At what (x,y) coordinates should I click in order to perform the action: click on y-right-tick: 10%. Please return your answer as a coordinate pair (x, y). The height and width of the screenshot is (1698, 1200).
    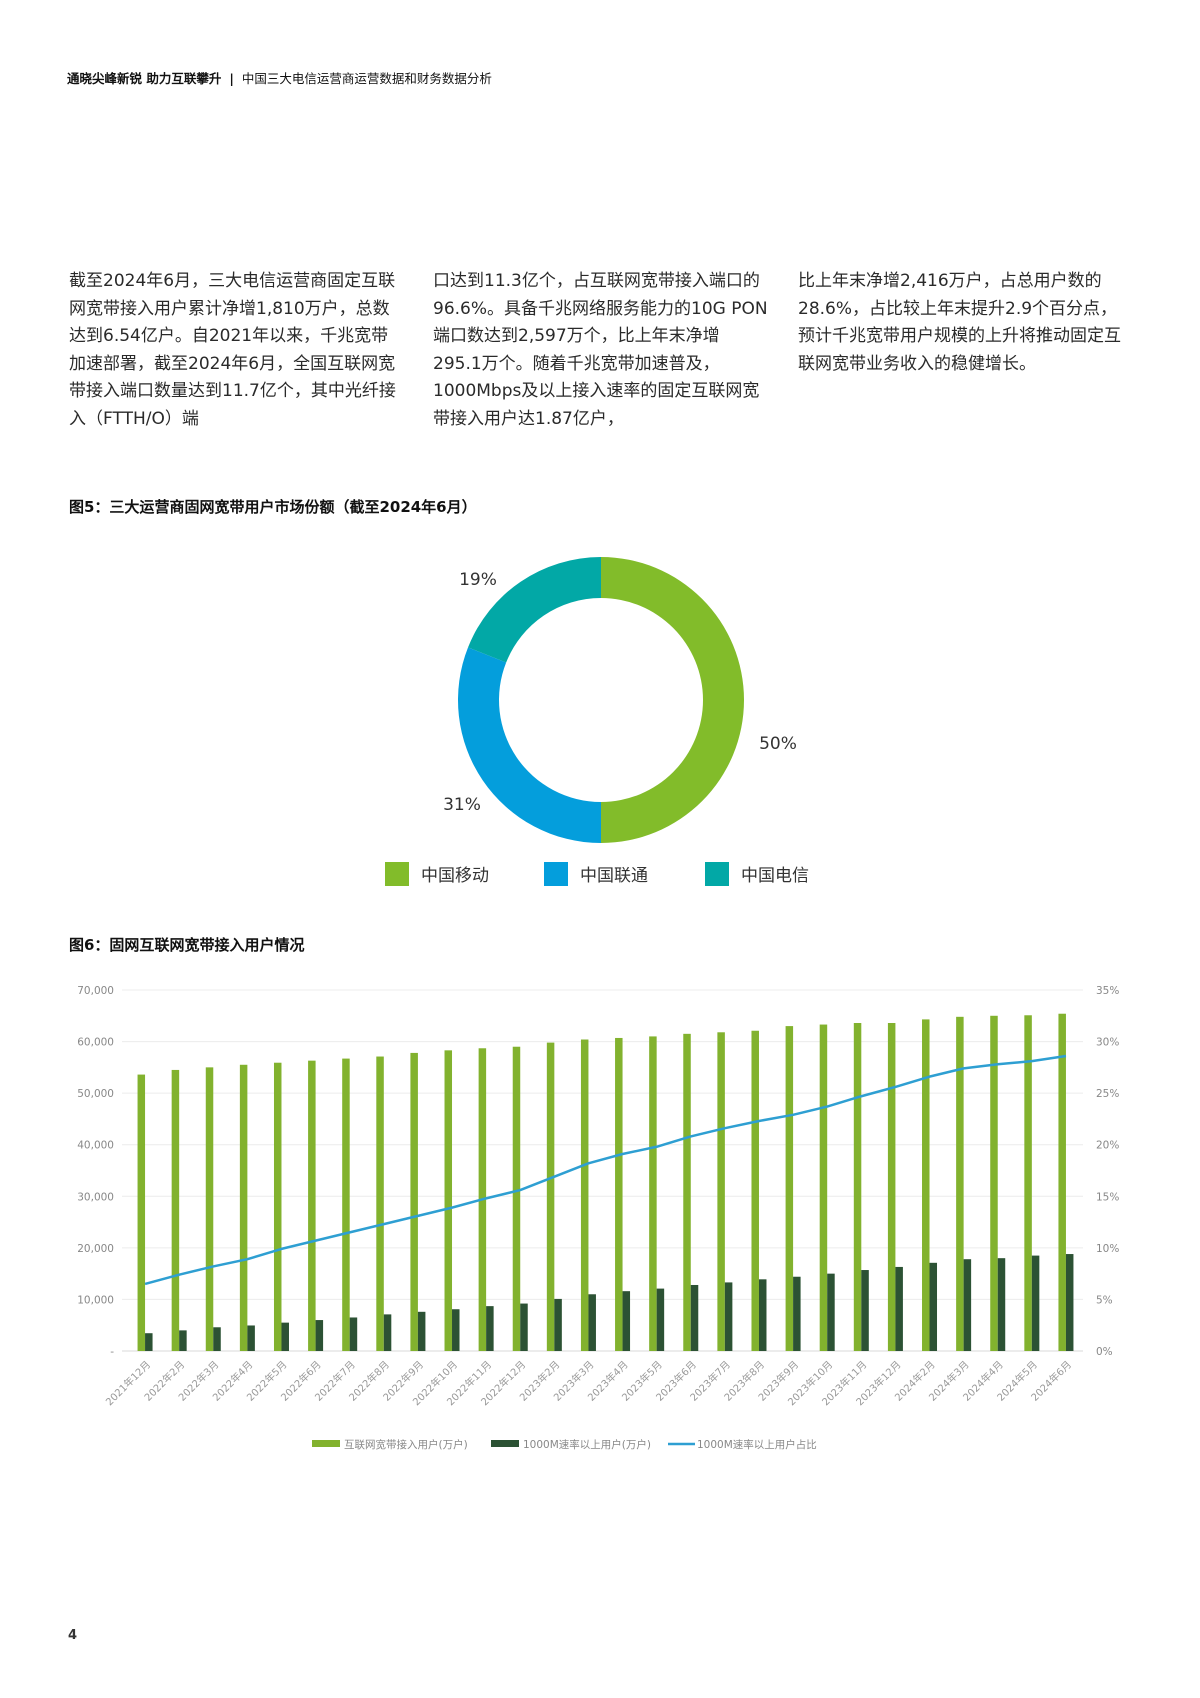
    Looking at the image, I should click on (1107, 1249).